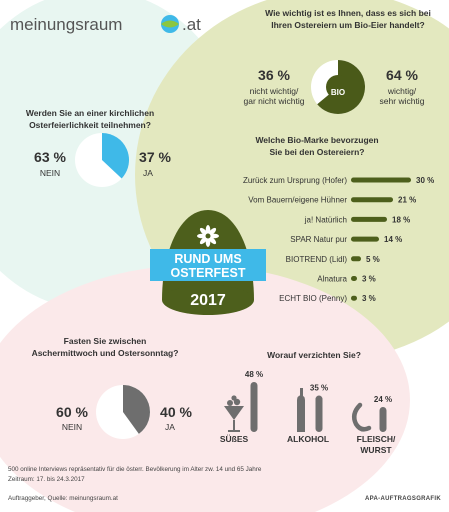  I want to click on bio-right-percent: 64 %, so click(402, 75).